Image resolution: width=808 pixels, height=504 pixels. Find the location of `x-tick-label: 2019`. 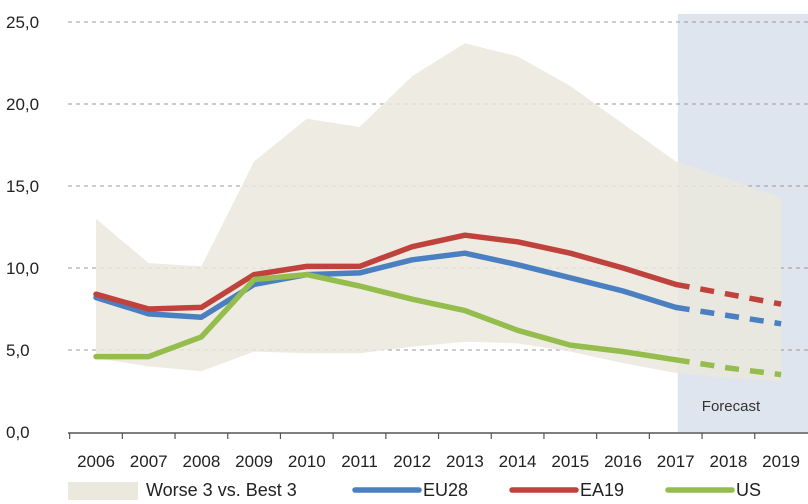

x-tick-label: 2019 is located at coordinates (781, 461).